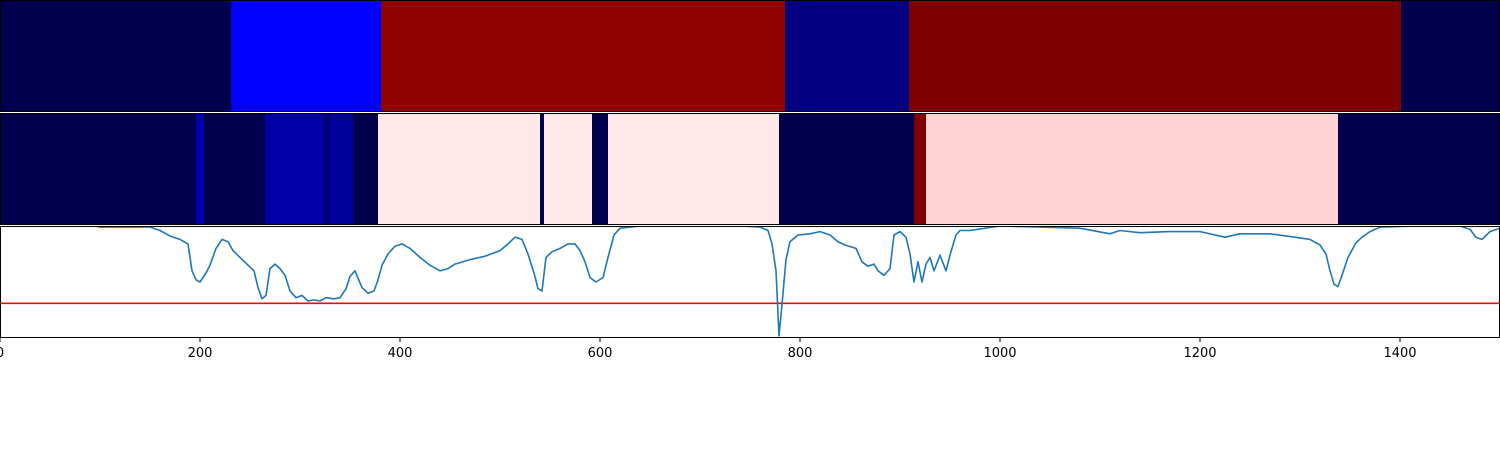  I want to click on x-tick-label: 0, so click(2, 353).